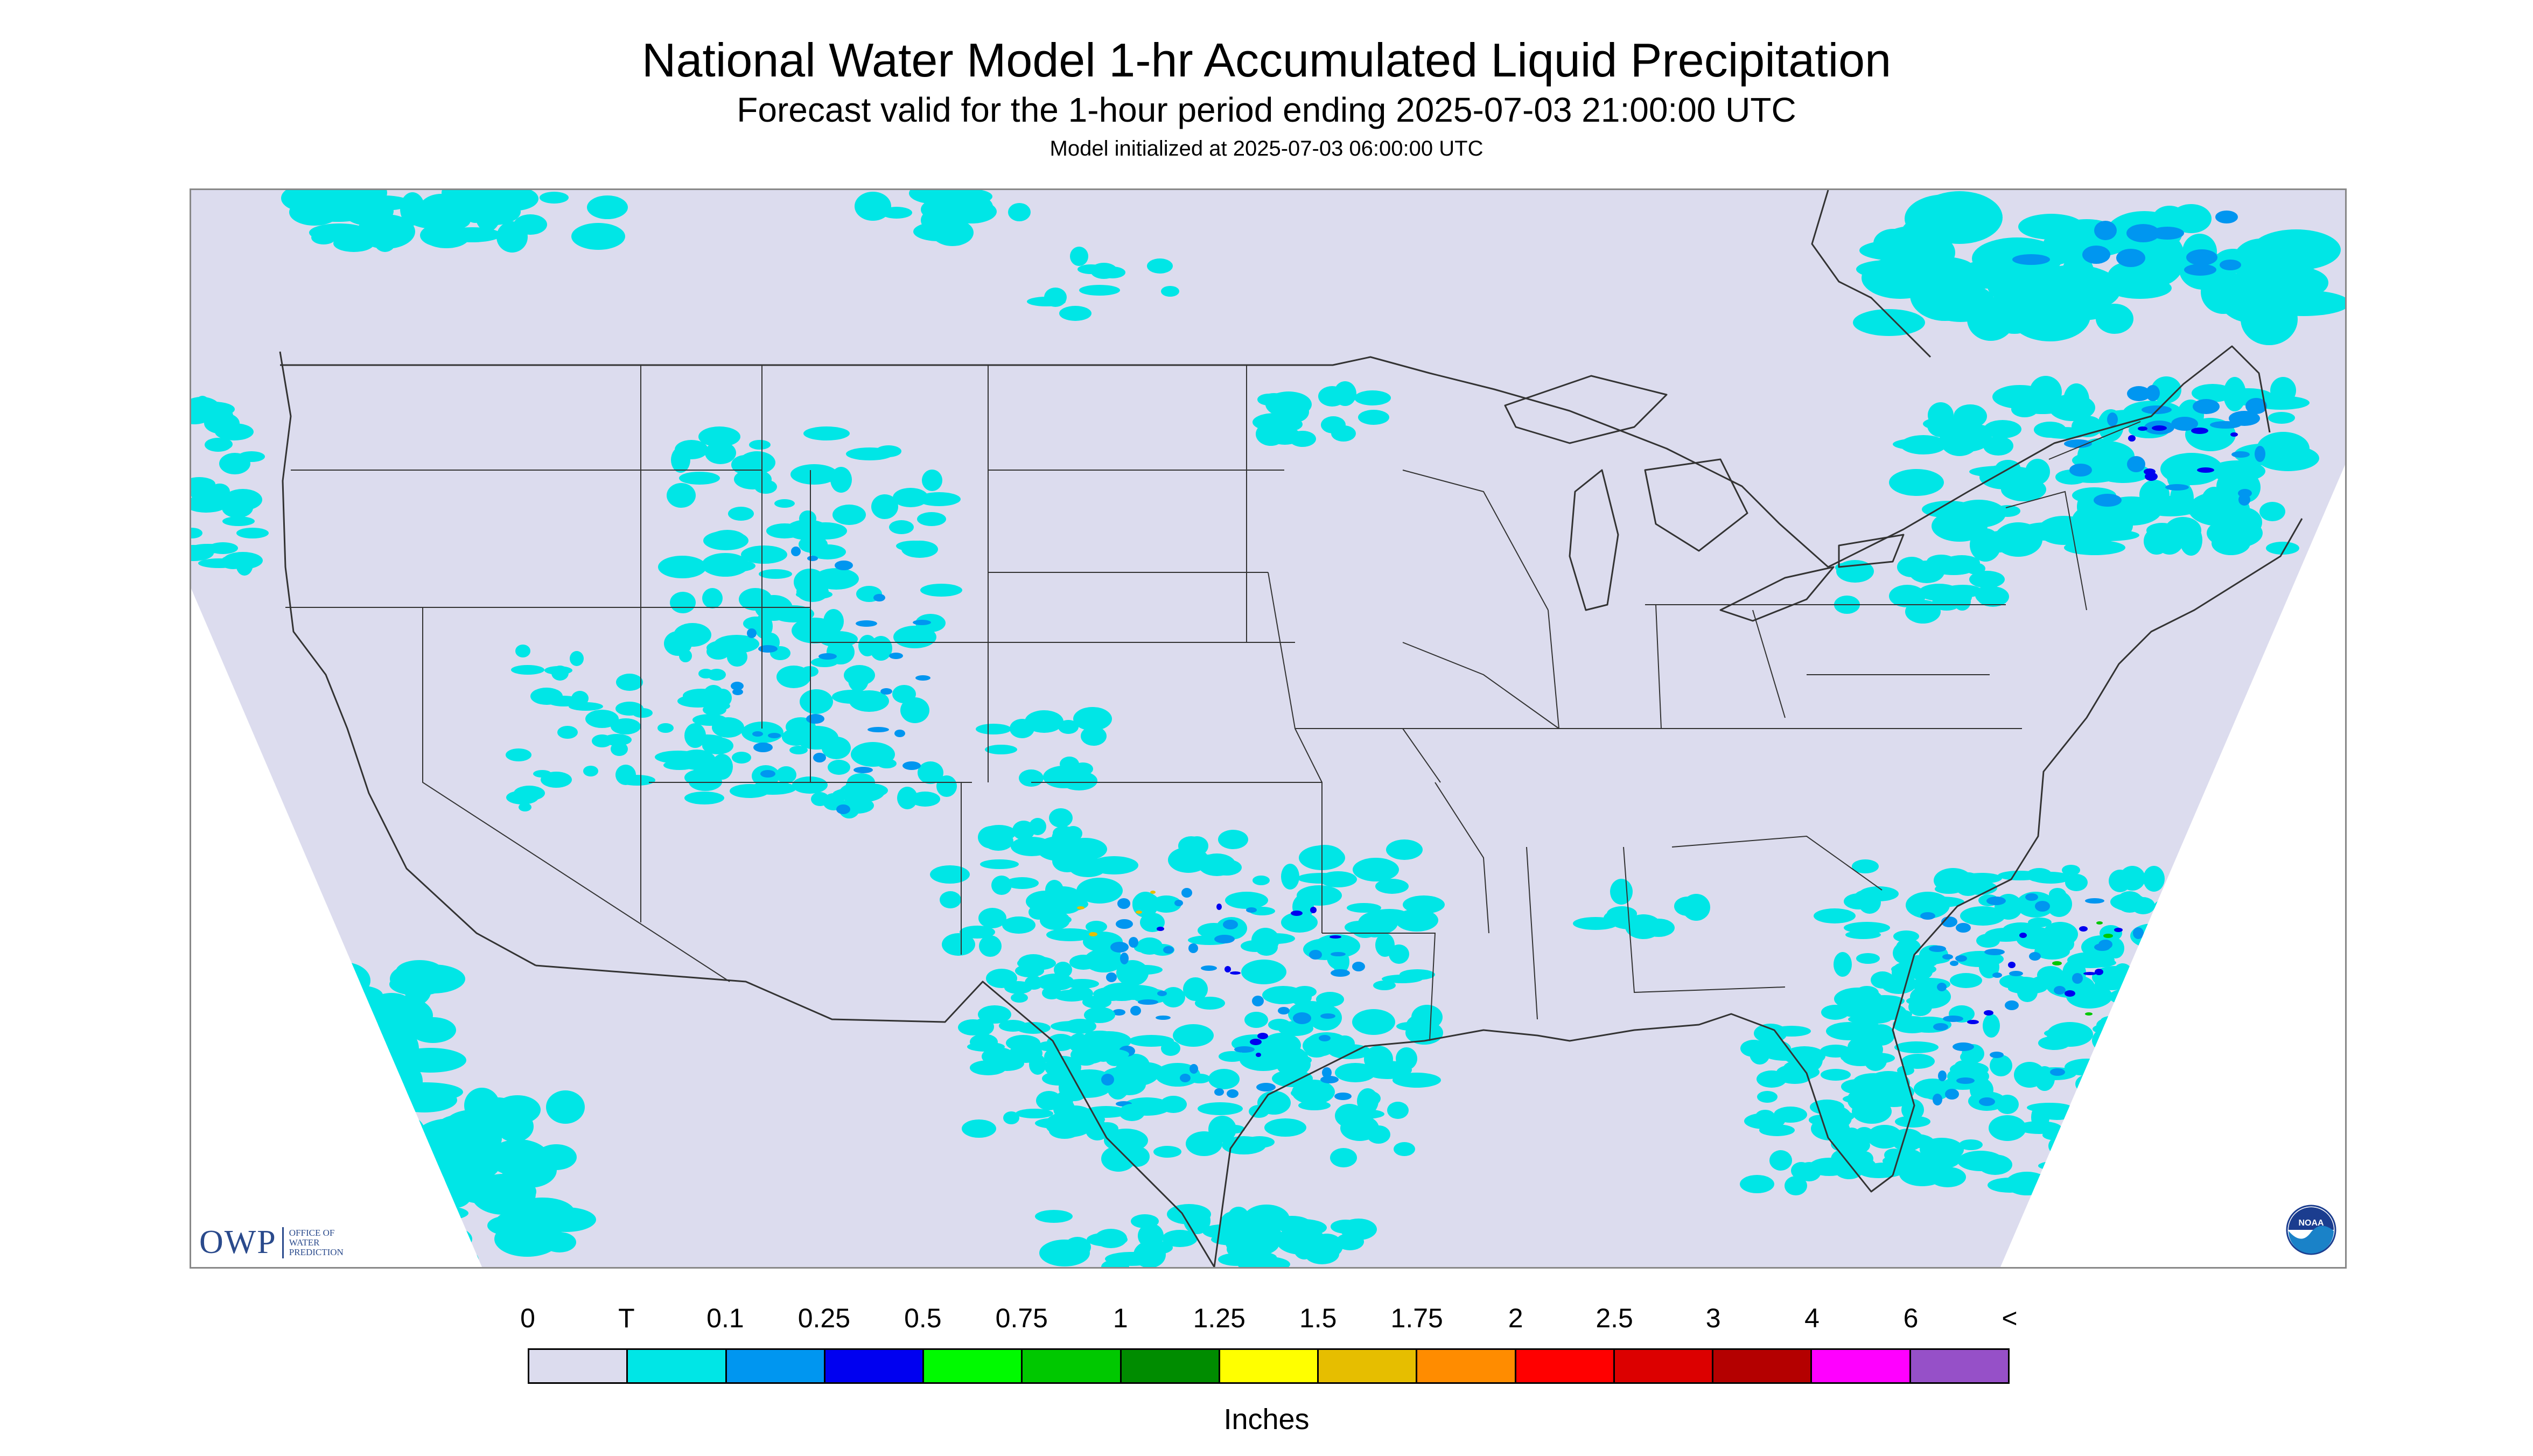 This screenshot has width=2533, height=1456. I want to click on legend-tick-label: 0.1, so click(725, 1318).